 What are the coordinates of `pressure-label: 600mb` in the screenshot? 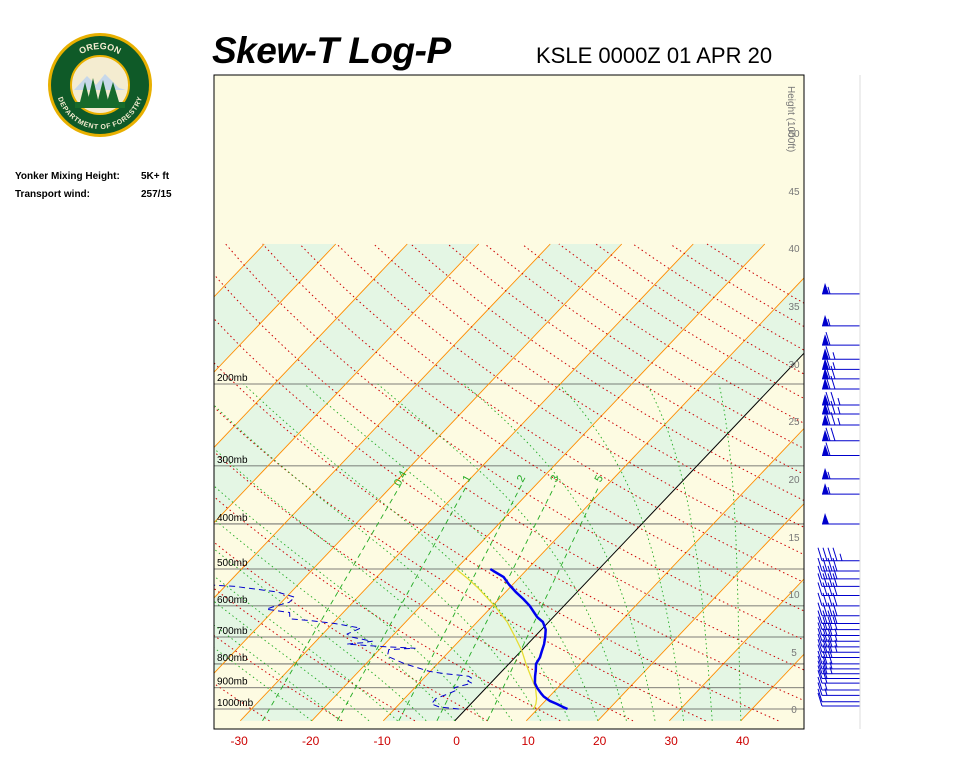 It's located at (232, 600).